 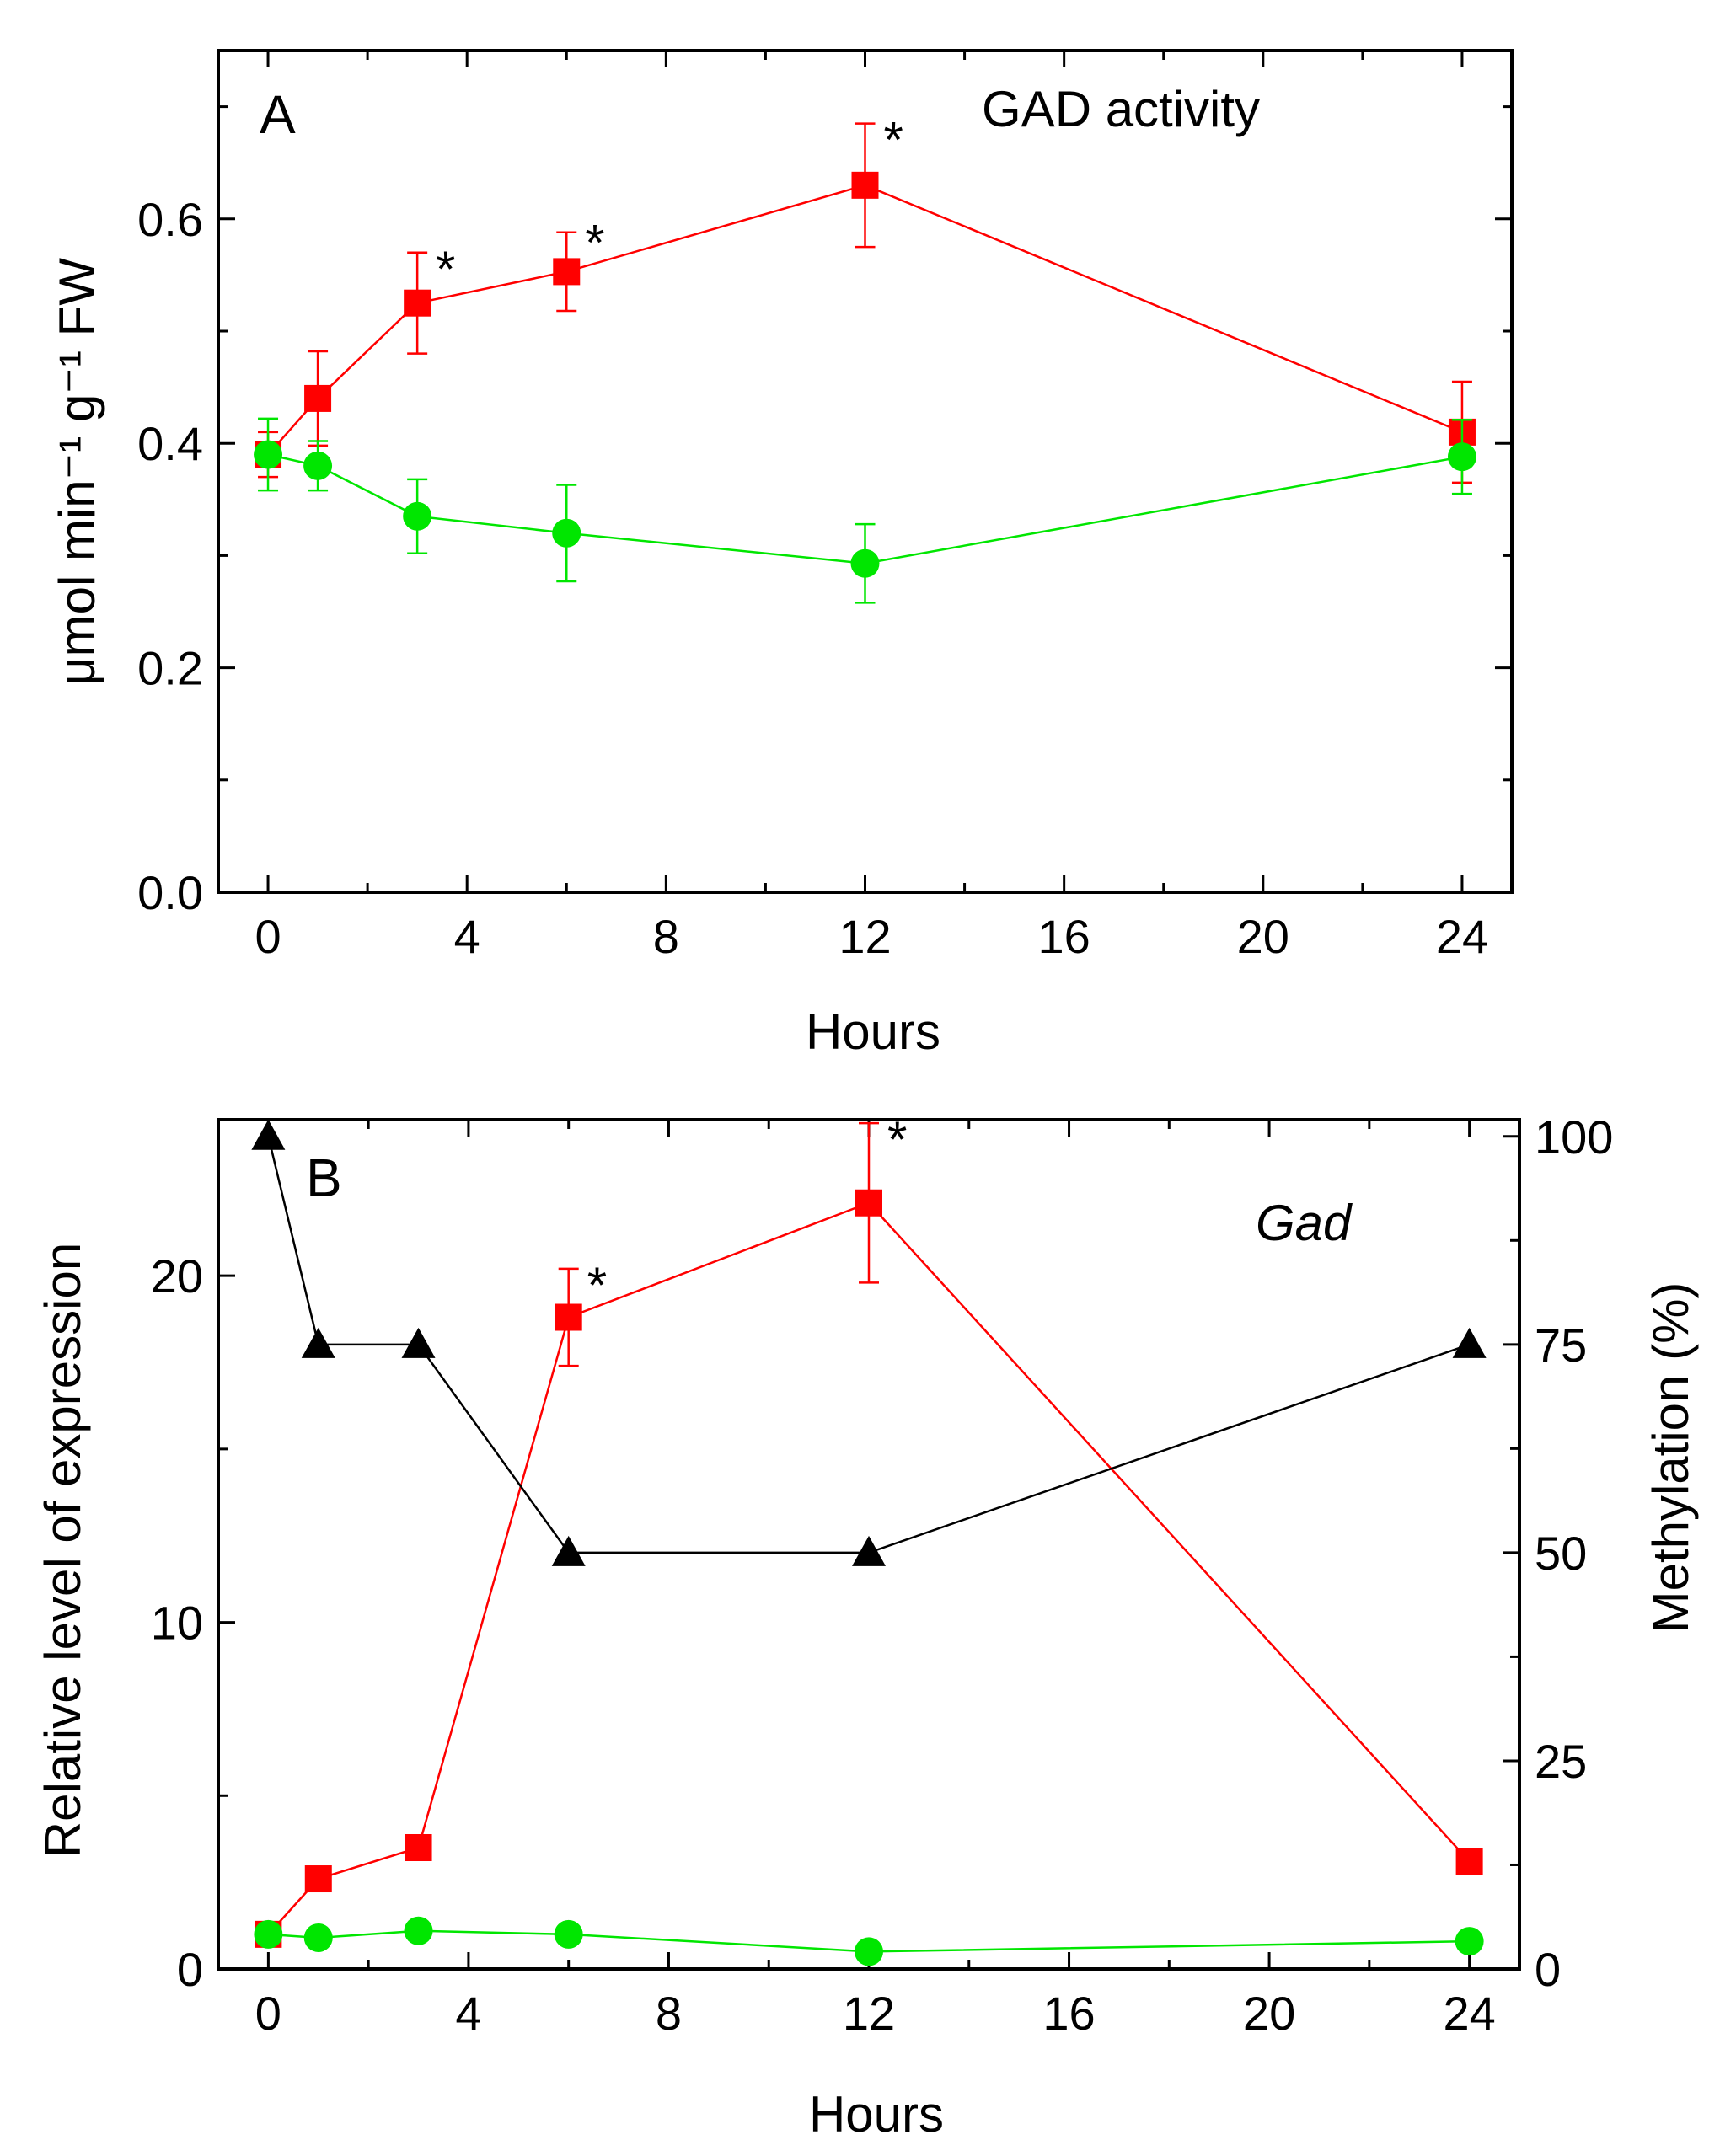 What do you see at coordinates (1548, 1969) in the screenshot?
I see `y2-tick-label: 0` at bounding box center [1548, 1969].